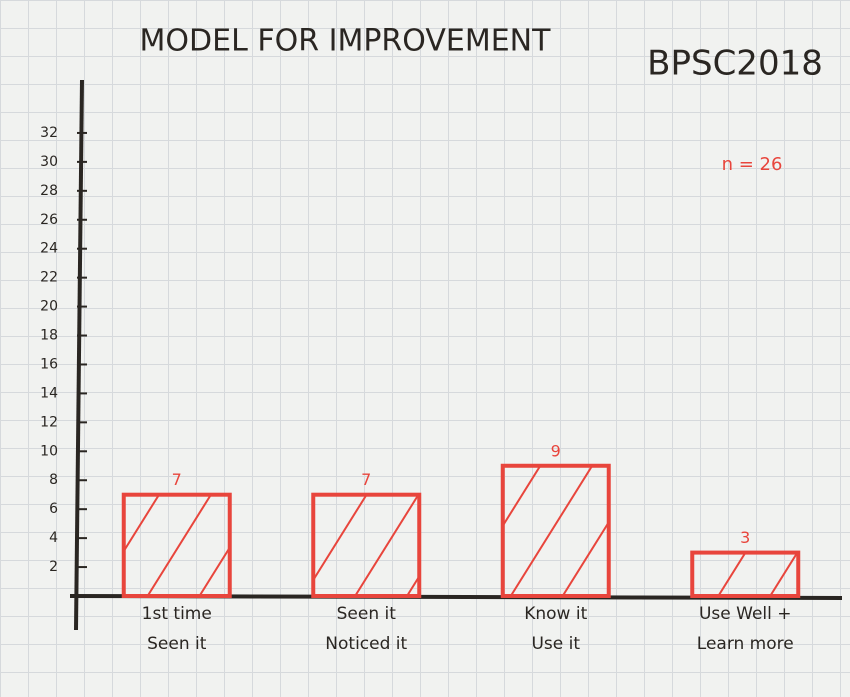  What do you see at coordinates (735, 64) in the screenshot?
I see `annotation: BPSC2018` at bounding box center [735, 64].